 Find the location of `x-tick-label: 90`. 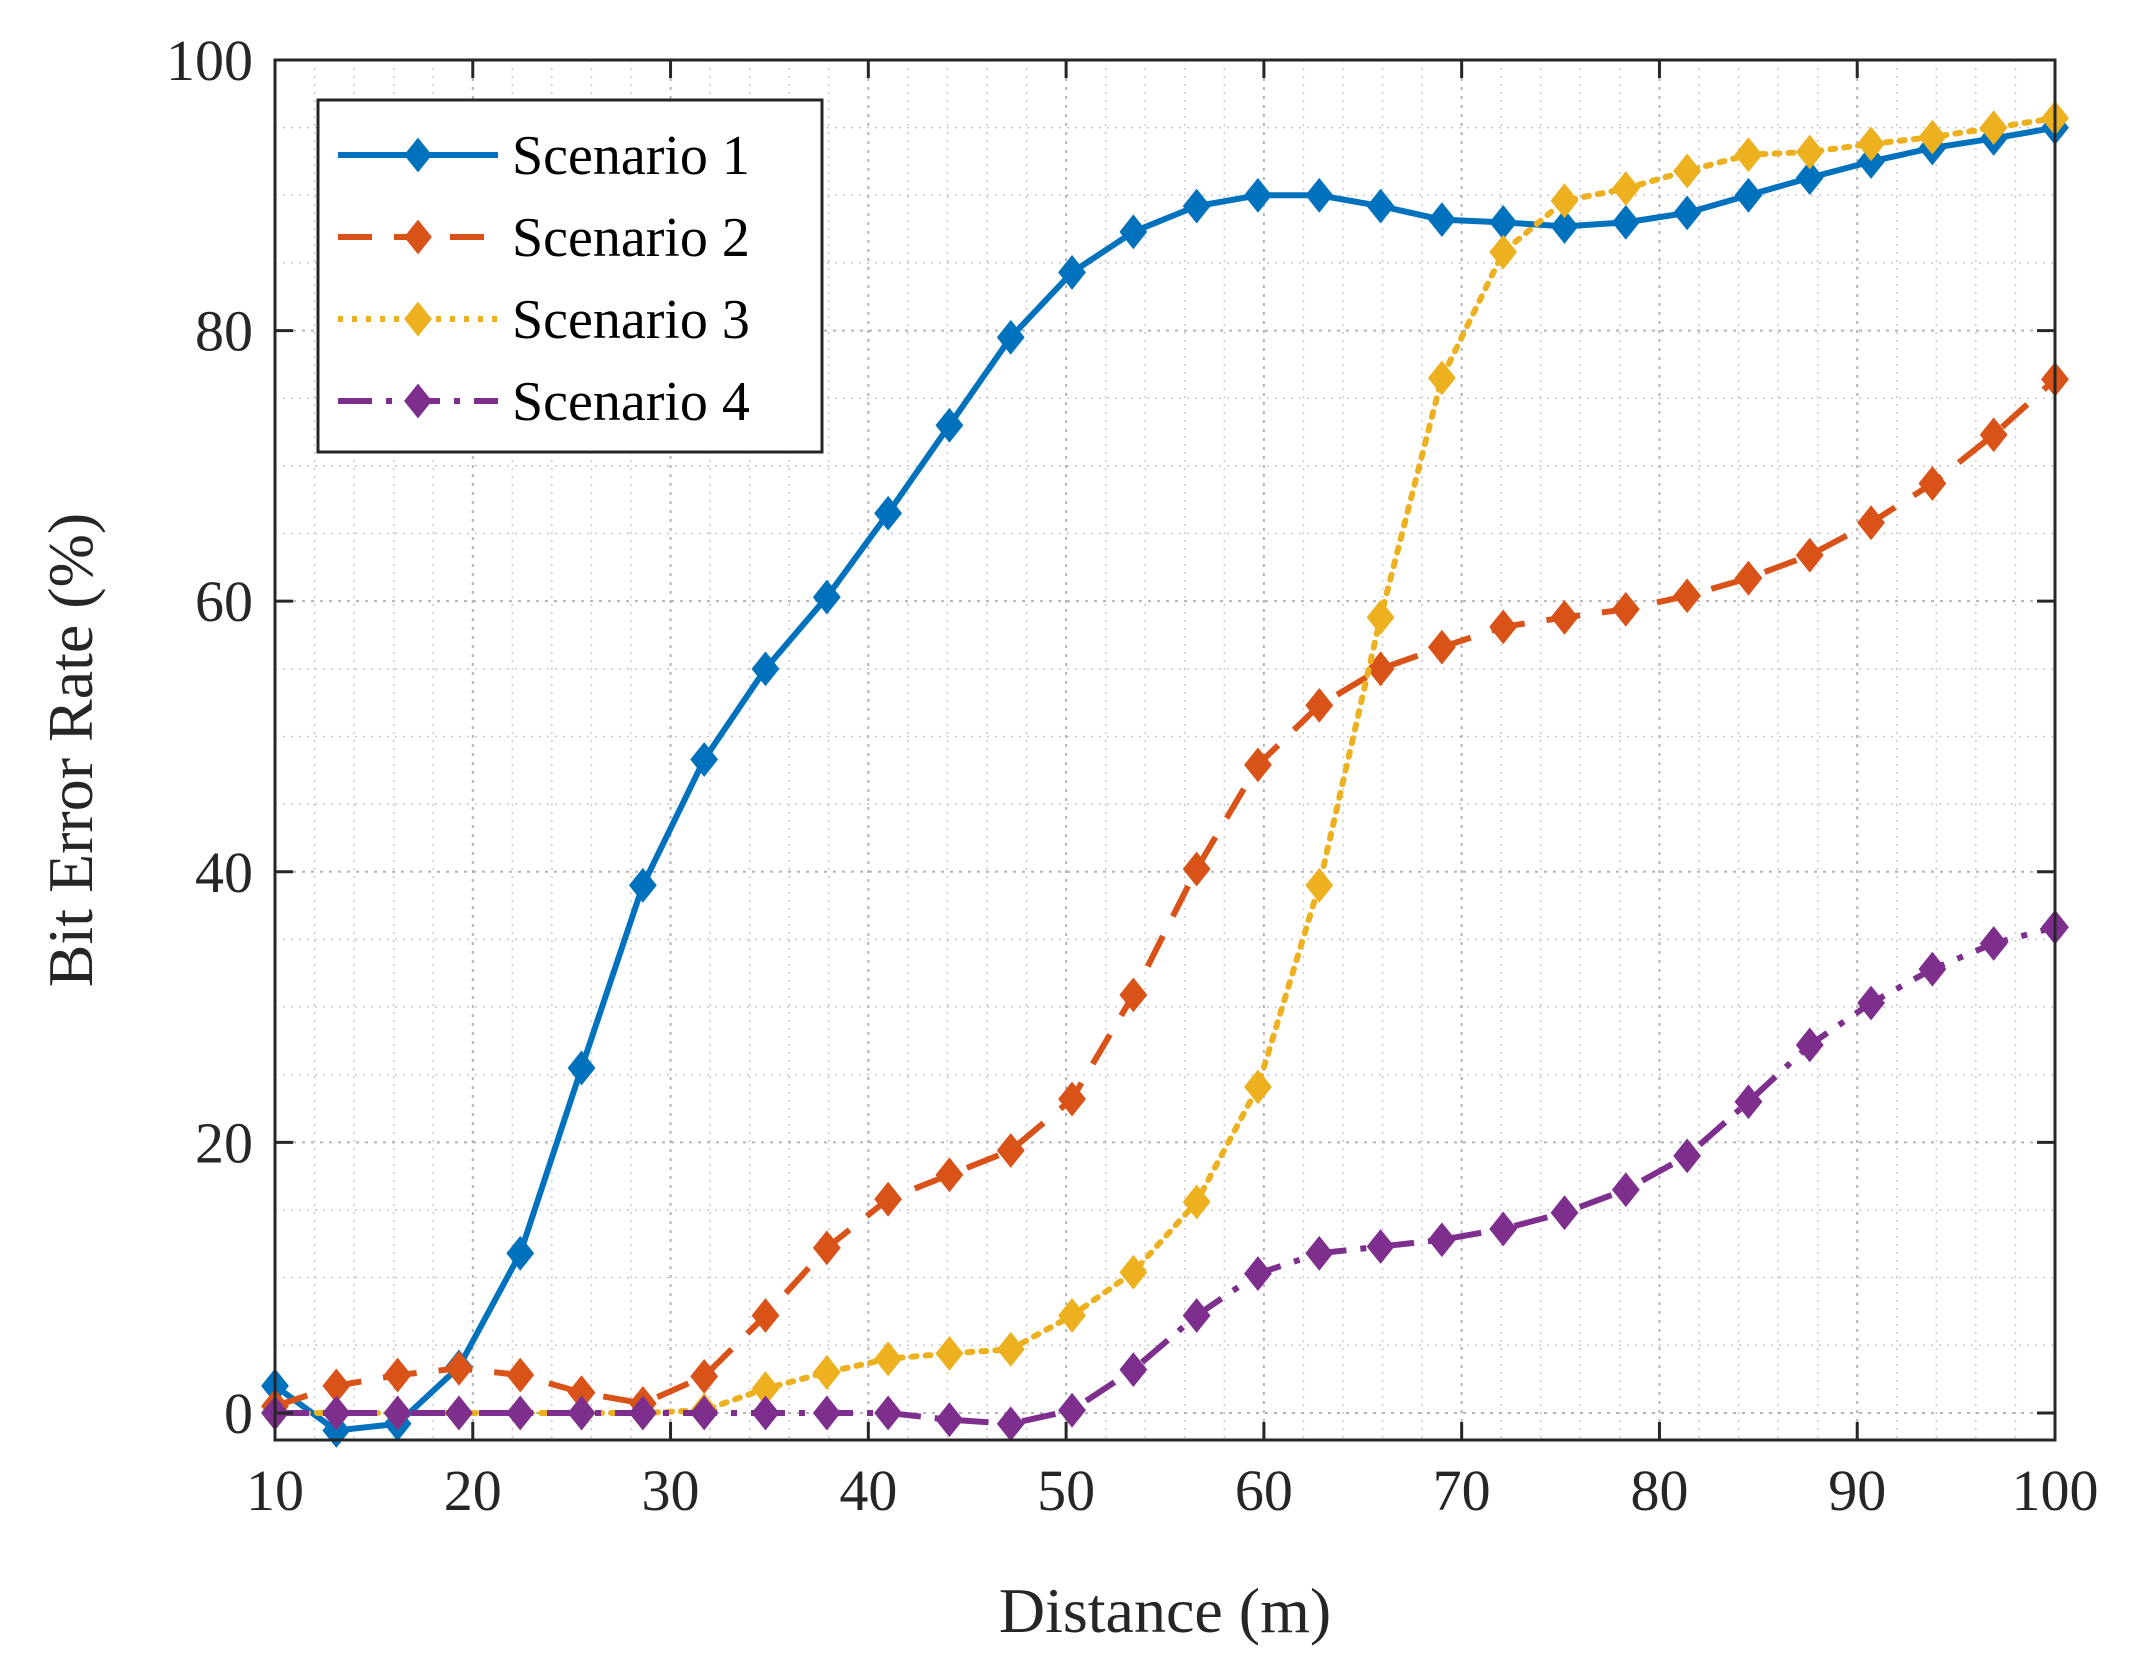

x-tick-label: 90 is located at coordinates (1857, 1490).